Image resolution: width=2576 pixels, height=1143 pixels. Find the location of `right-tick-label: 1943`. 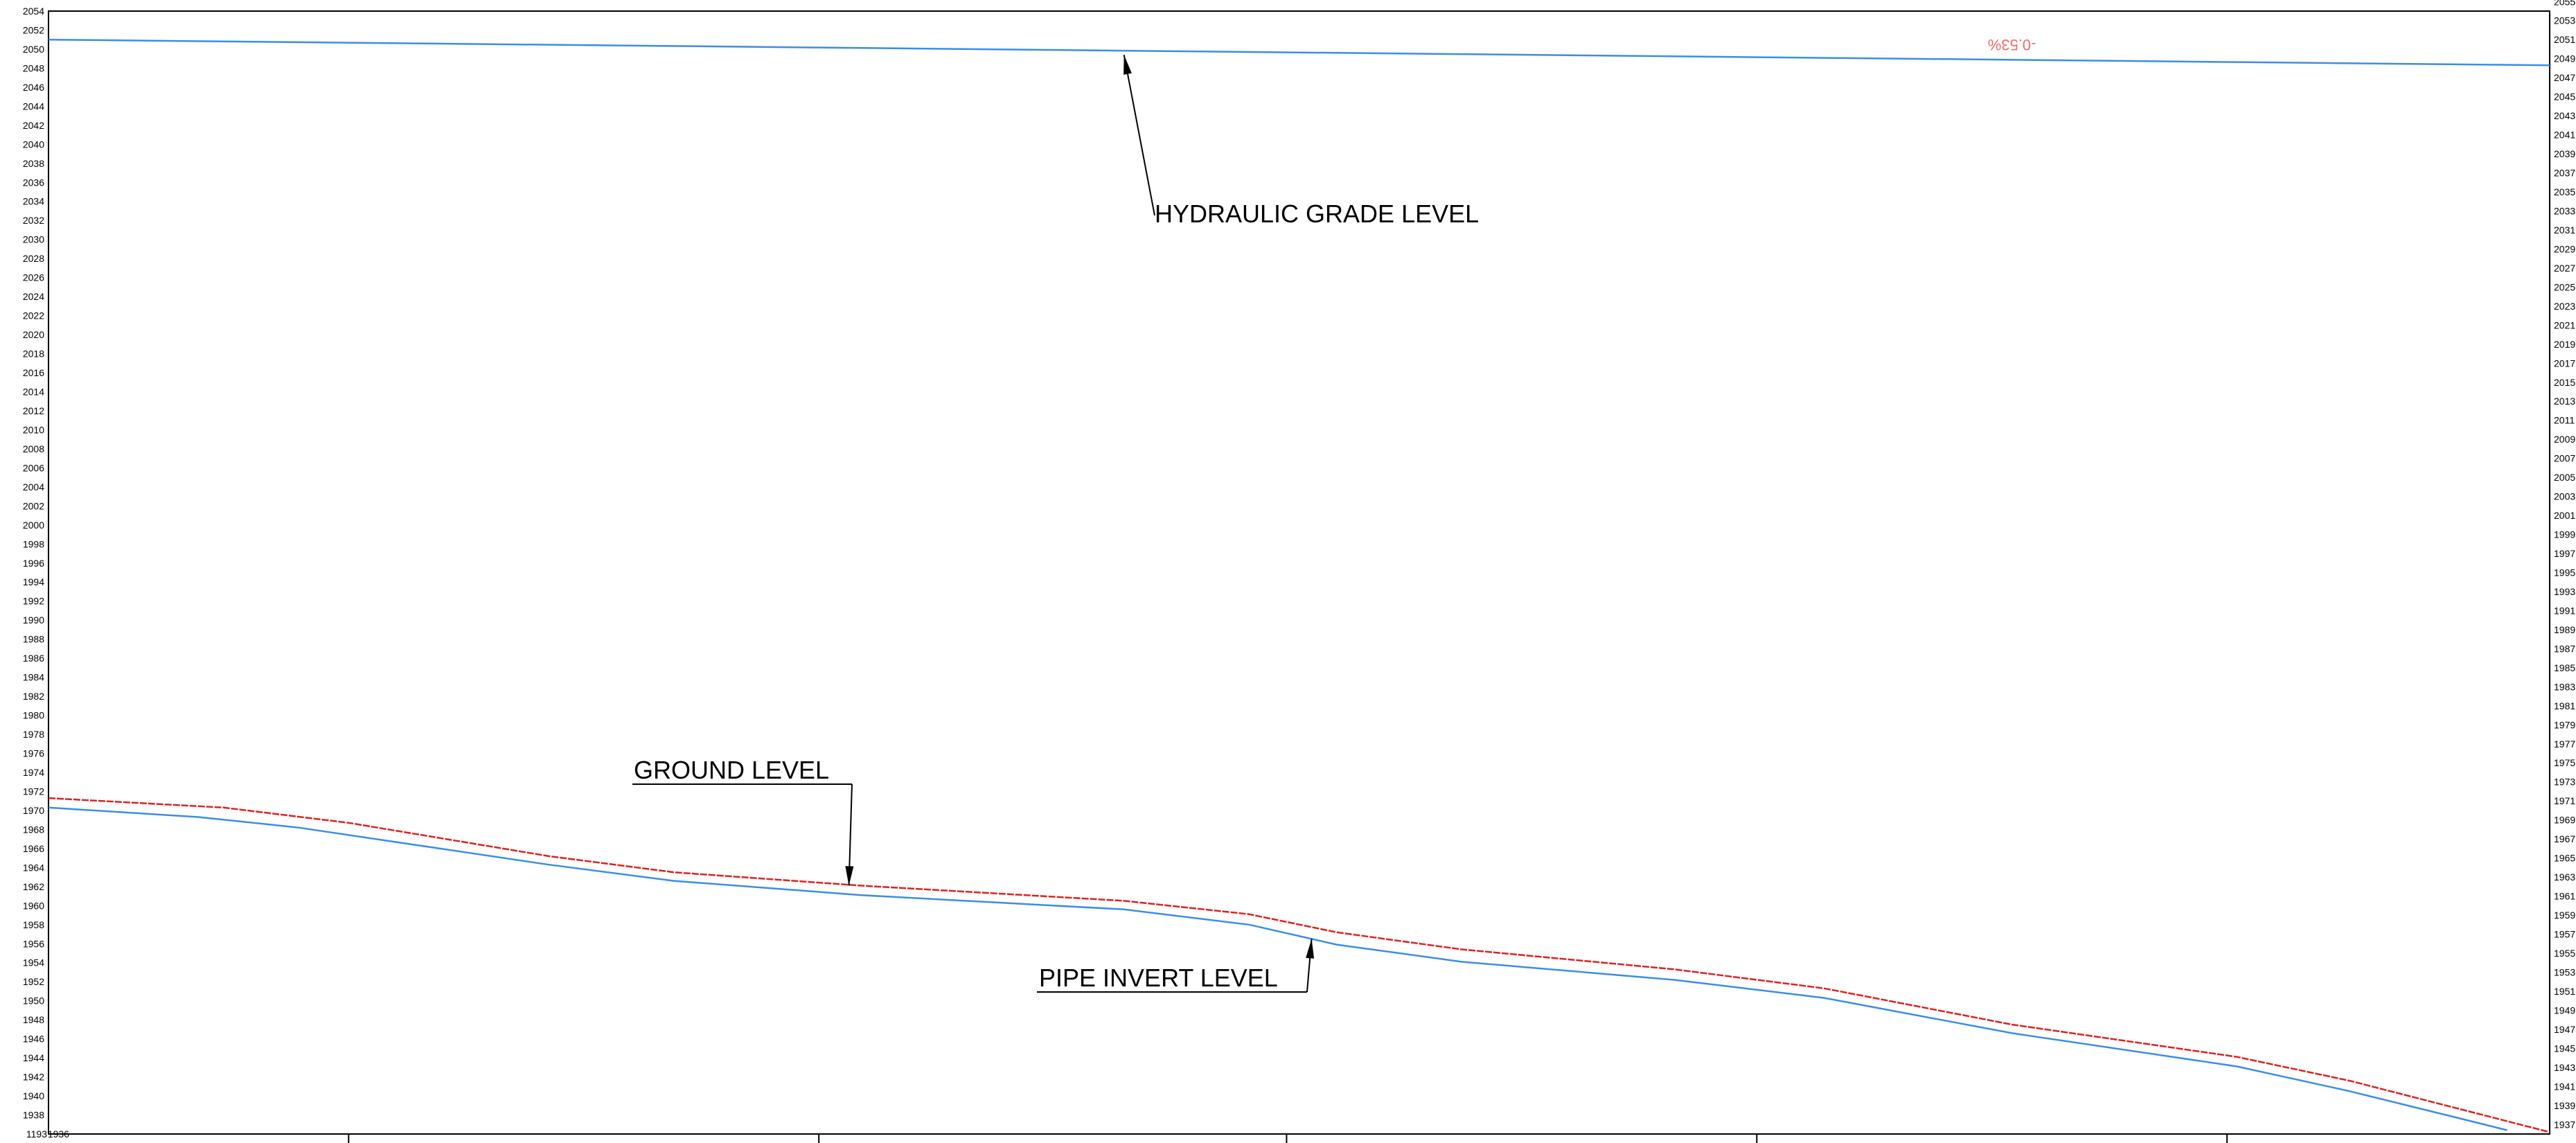

right-tick-label: 1943 is located at coordinates (2564, 1067).